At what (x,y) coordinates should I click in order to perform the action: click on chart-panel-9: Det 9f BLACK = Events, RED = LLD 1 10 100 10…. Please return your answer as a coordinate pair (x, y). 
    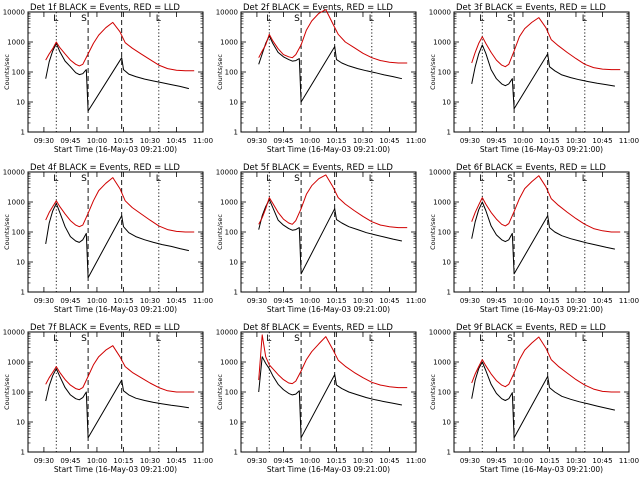
    Looking at the image, I should click on (534, 398).